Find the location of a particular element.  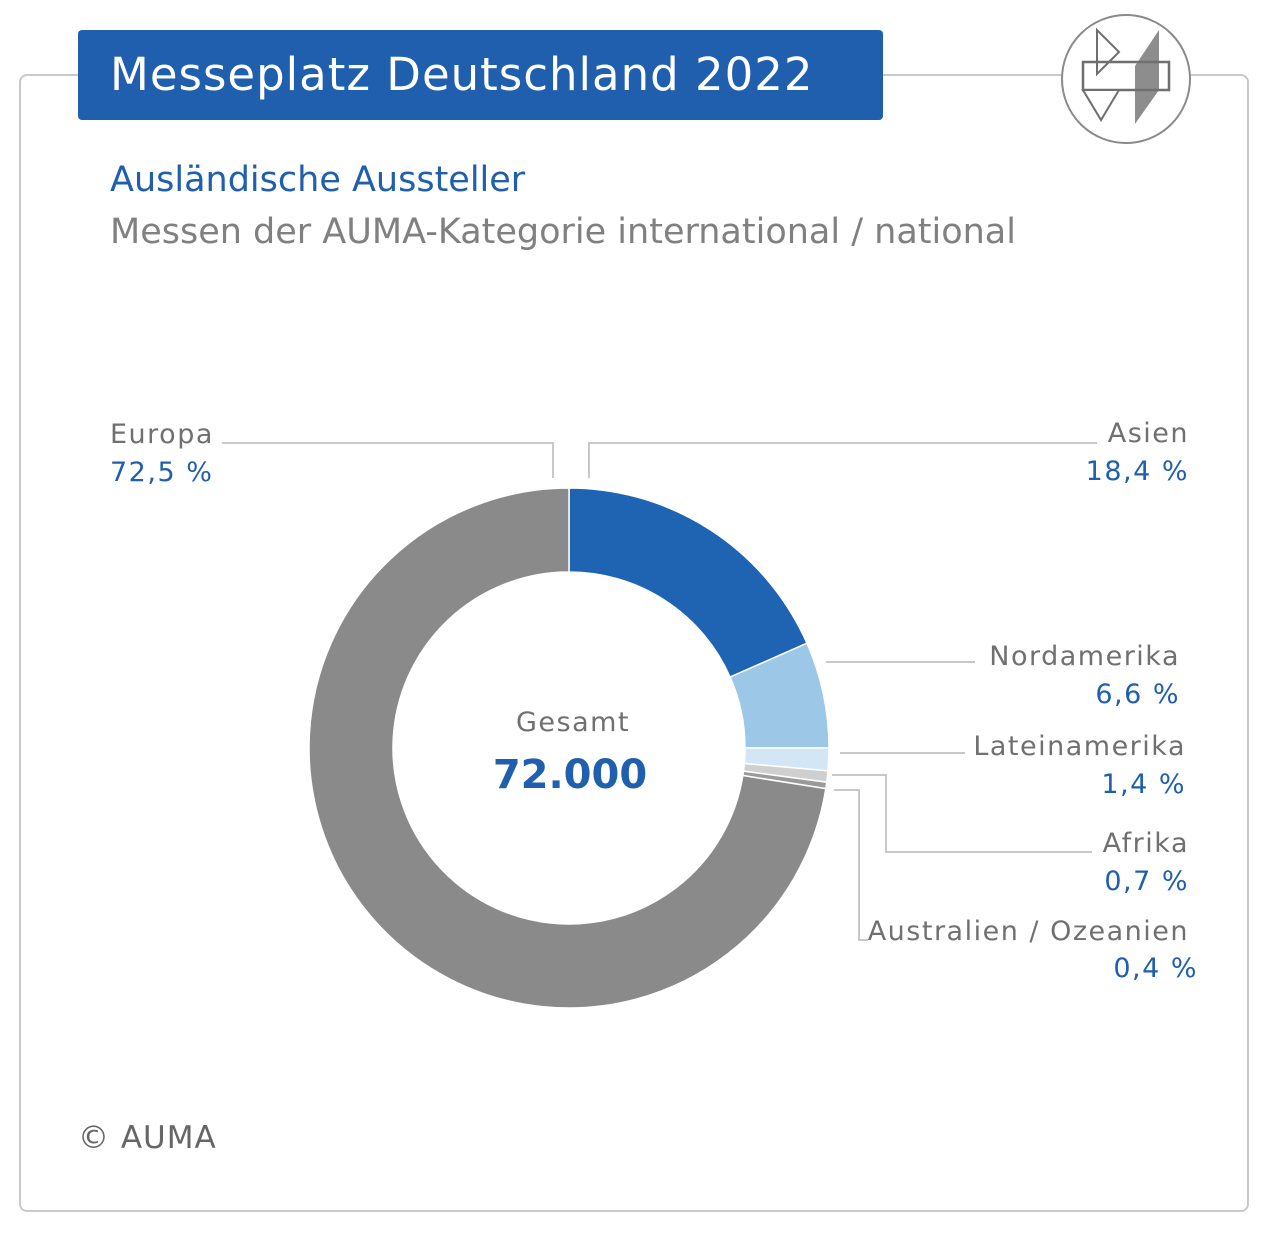

slice-asien is located at coordinates (688, 583).